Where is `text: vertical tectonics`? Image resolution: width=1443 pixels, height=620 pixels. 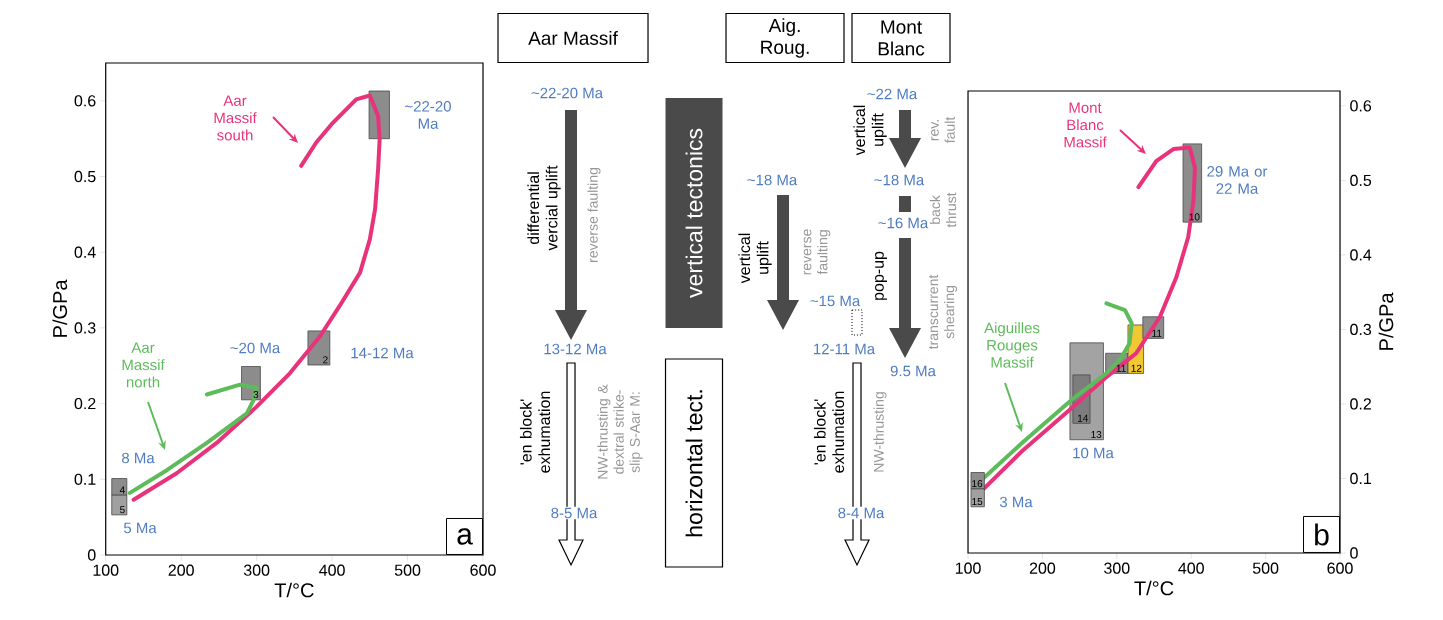 text: vertical tectonics is located at coordinates (694, 213).